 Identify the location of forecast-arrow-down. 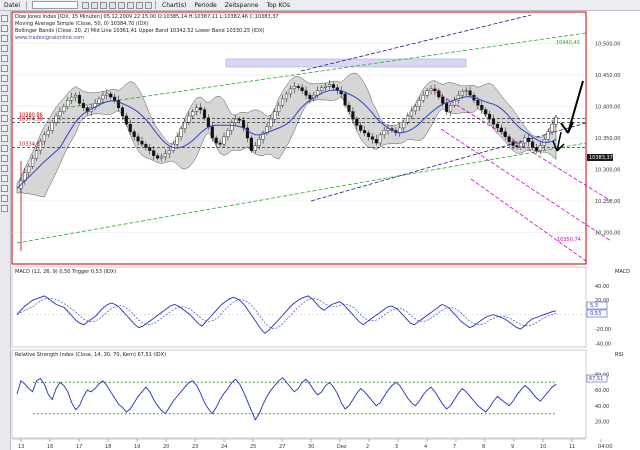
(558, 141).